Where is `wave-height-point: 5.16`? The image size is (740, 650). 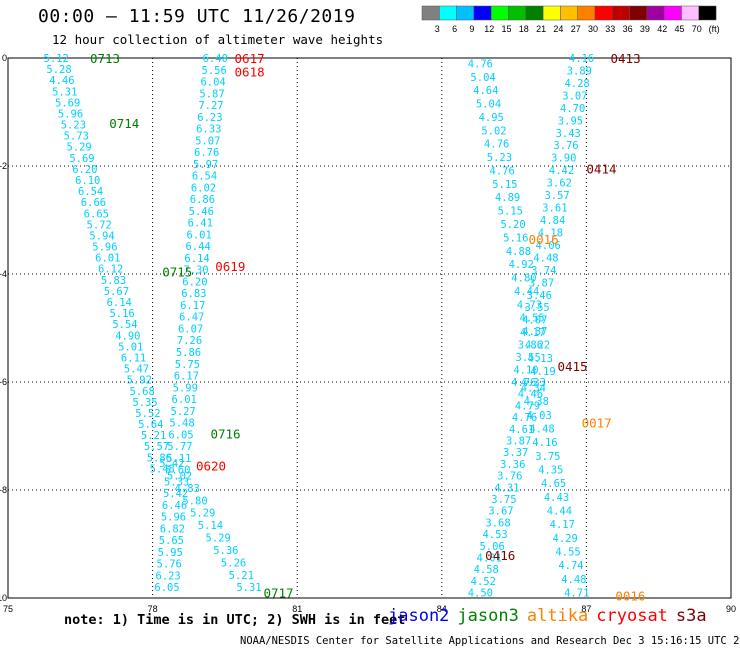
wave-height-point: 5.16 is located at coordinates (515, 238).